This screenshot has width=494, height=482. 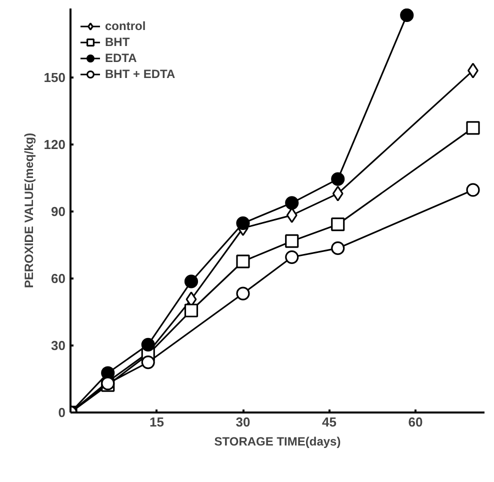 What do you see at coordinates (121, 58) in the screenshot?
I see `legend-label: EDTA` at bounding box center [121, 58].